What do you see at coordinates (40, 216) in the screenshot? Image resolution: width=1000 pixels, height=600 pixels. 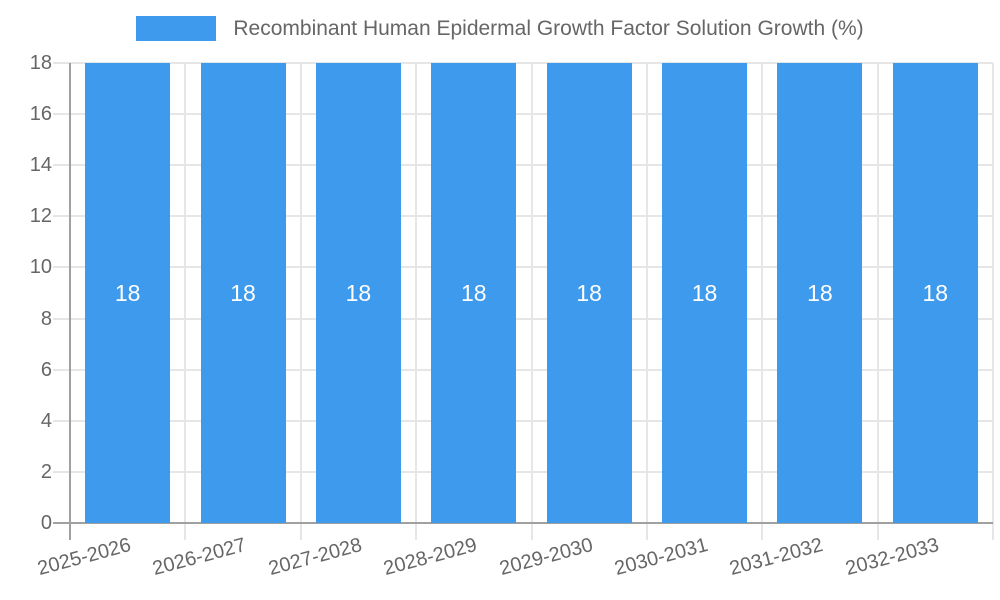 I see `y-axis-tick-label: 12` at bounding box center [40, 216].